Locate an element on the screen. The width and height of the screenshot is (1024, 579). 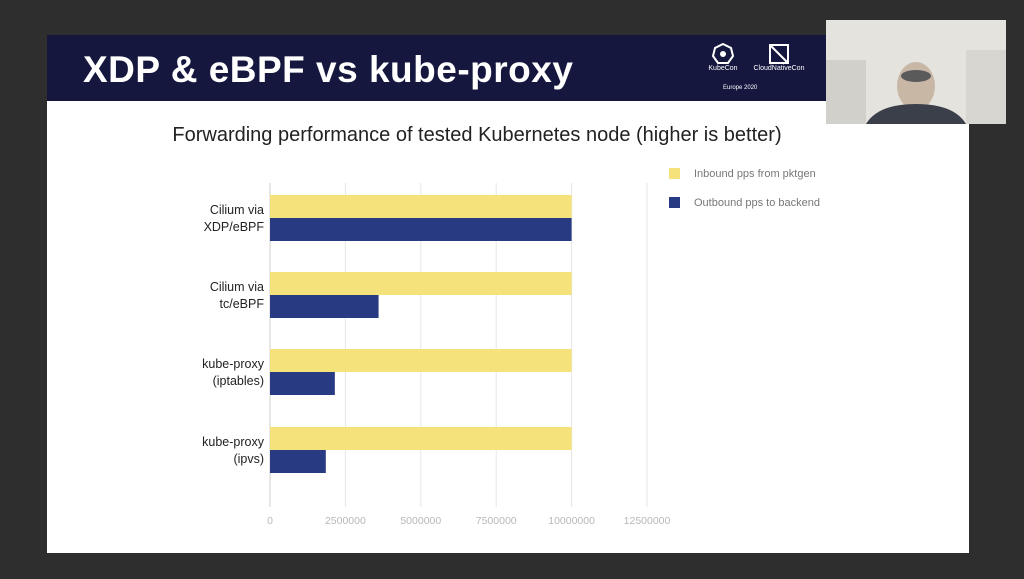
legend-label-outbound: Outbound pps to backend is located at coordinates (757, 203).